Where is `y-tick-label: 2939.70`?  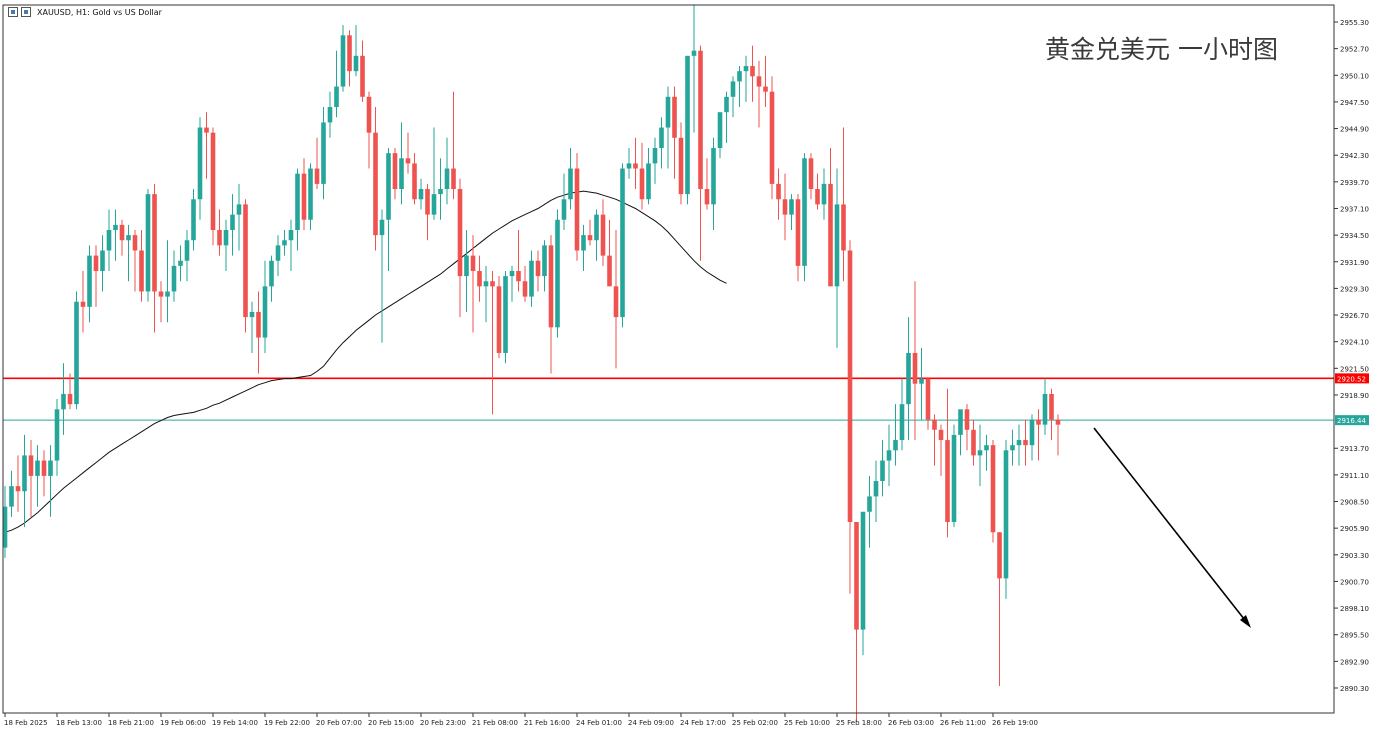 y-tick-label: 2939.70 is located at coordinates (1354, 183).